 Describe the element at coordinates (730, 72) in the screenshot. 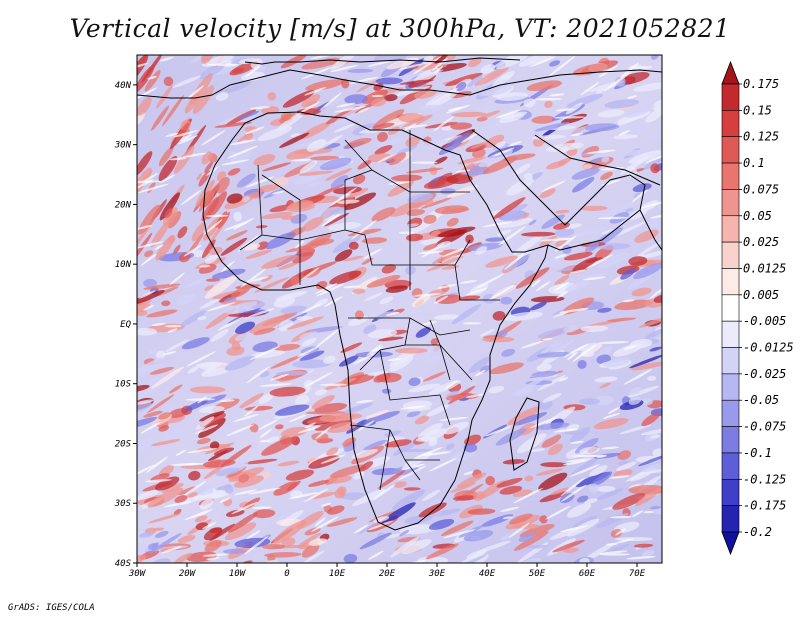

I see `colorbar-top-arrow` at that location.